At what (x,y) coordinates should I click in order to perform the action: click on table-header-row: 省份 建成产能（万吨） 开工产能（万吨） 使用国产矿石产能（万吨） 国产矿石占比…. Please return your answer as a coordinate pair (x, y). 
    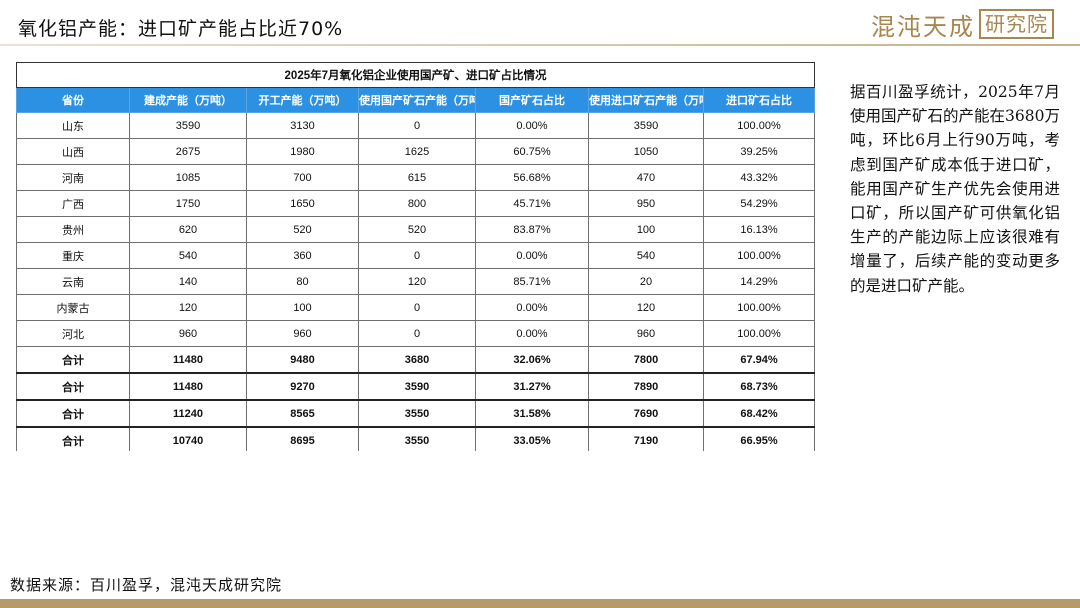
    Looking at the image, I should click on (416, 100).